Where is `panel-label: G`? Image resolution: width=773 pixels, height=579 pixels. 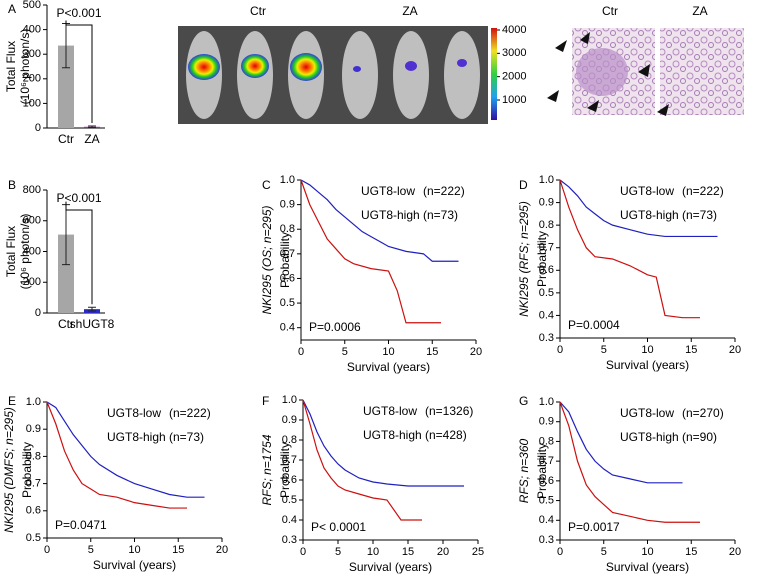
panel-label: G is located at coordinates (523, 401).